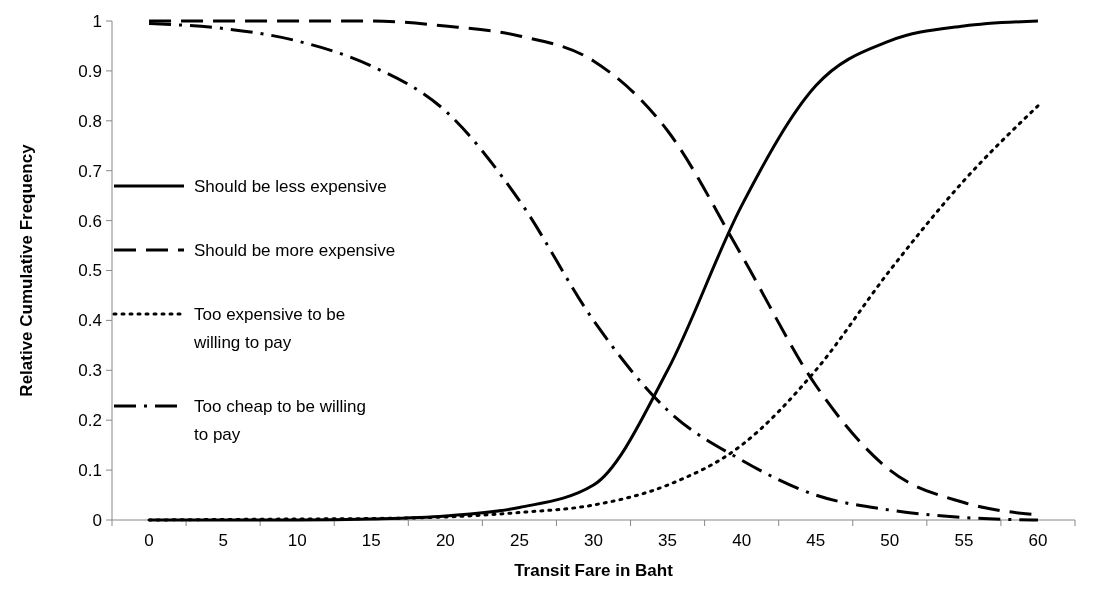 The width and height of the screenshot is (1103, 602). I want to click on x-tick-label: 30, so click(593, 540).